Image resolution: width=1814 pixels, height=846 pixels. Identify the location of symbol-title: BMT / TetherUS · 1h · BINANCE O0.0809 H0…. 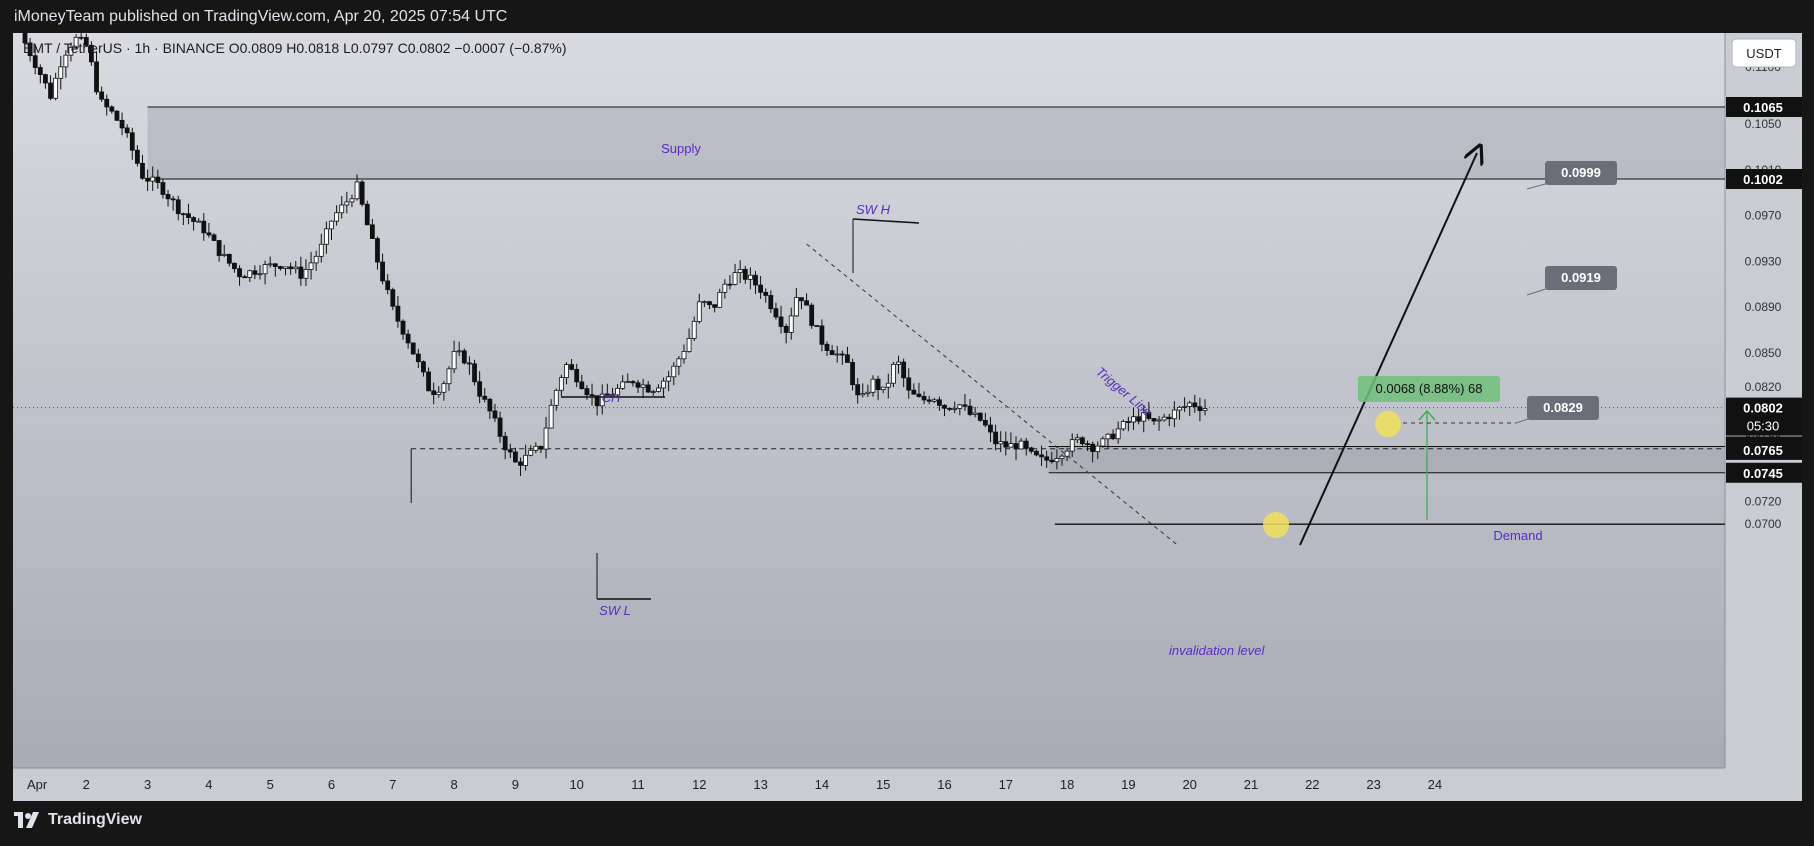
(295, 48).